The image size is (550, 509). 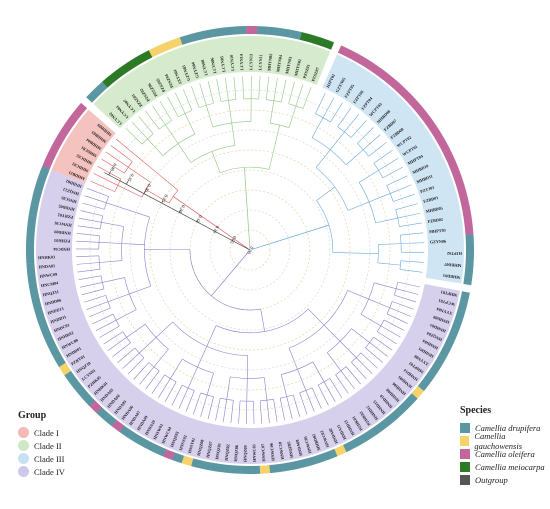 I want to click on leaf-label: MHYN02, so click(x=269, y=62).